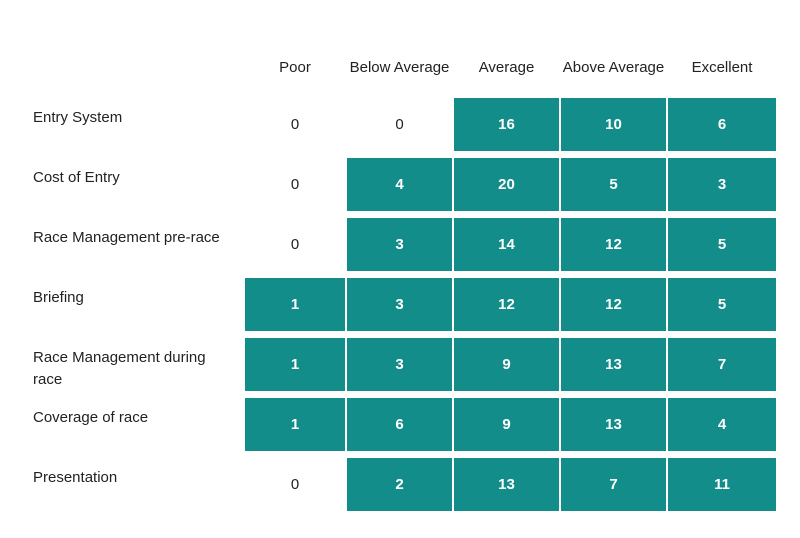  What do you see at coordinates (722, 67) in the screenshot?
I see `column-header-excellent: Excellent` at bounding box center [722, 67].